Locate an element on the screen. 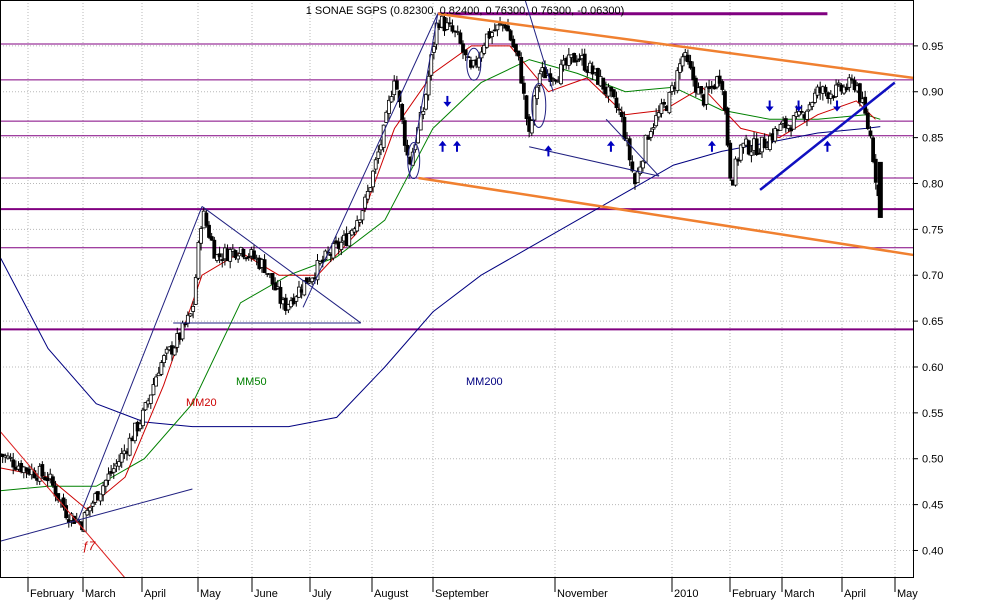 Image resolution: width=992 pixels, height=611 pixels. x-tick-label: November is located at coordinates (582, 594).